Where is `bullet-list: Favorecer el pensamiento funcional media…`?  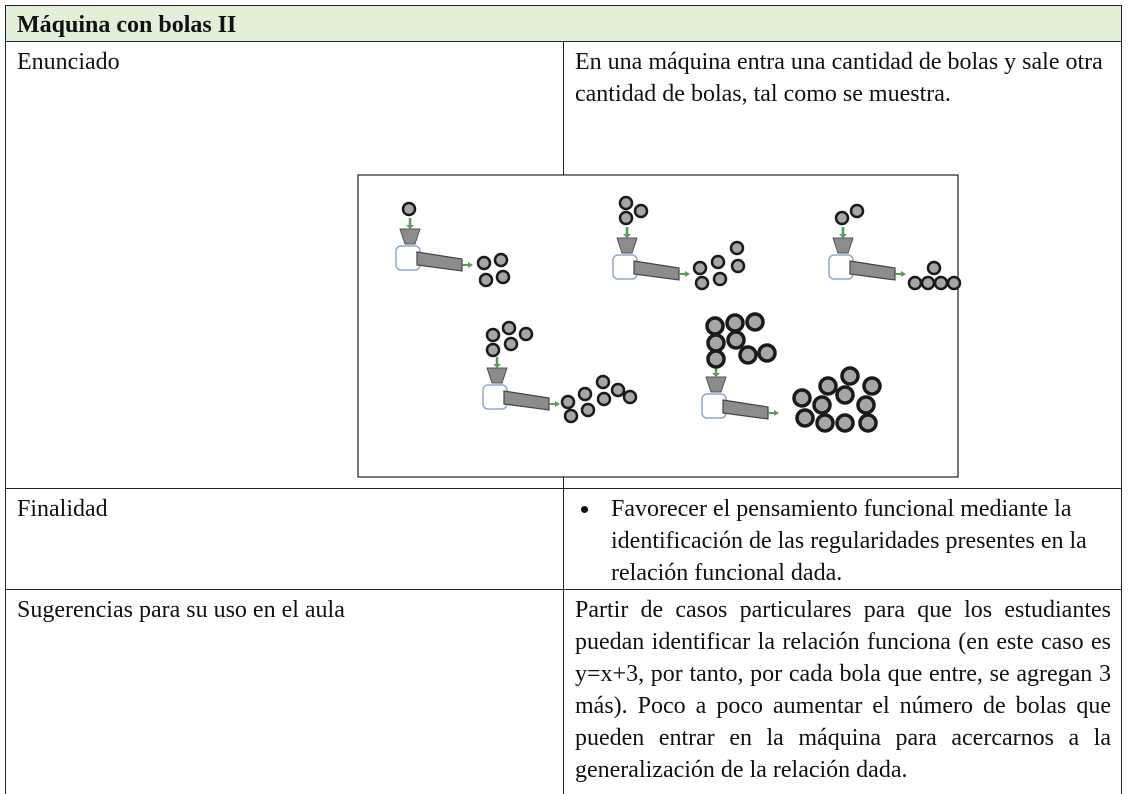
bullet-list: Favorecer el pensamiento funcional media… is located at coordinates (843, 541).